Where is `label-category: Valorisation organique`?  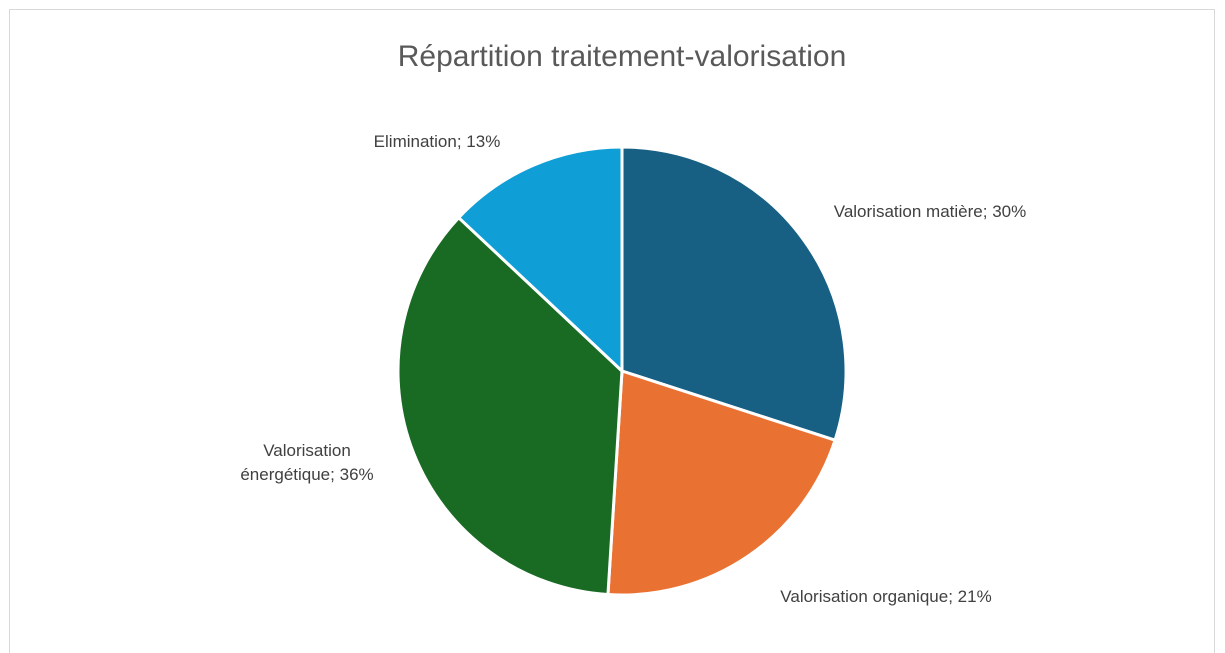
label-category: Valorisation organique is located at coordinates (864, 596).